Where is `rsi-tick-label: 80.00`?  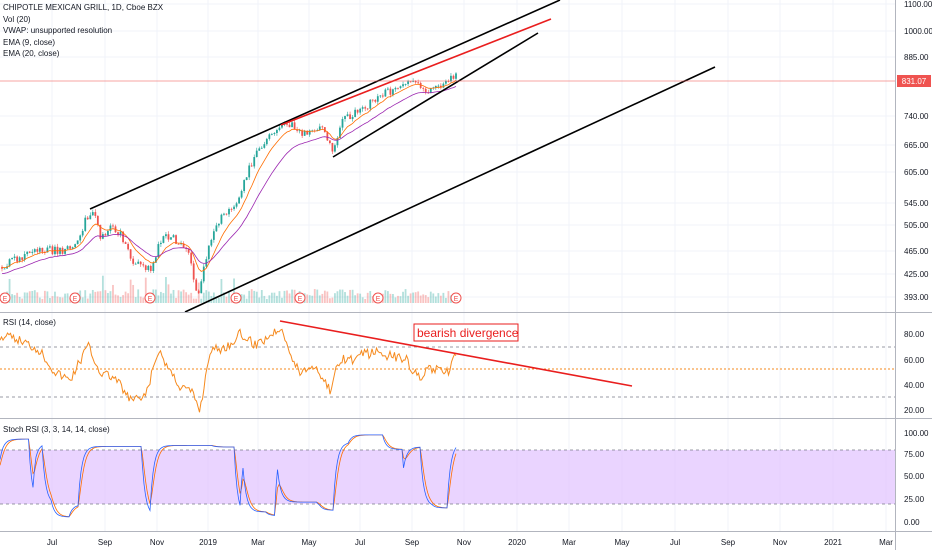 rsi-tick-label: 80.00 is located at coordinates (914, 334).